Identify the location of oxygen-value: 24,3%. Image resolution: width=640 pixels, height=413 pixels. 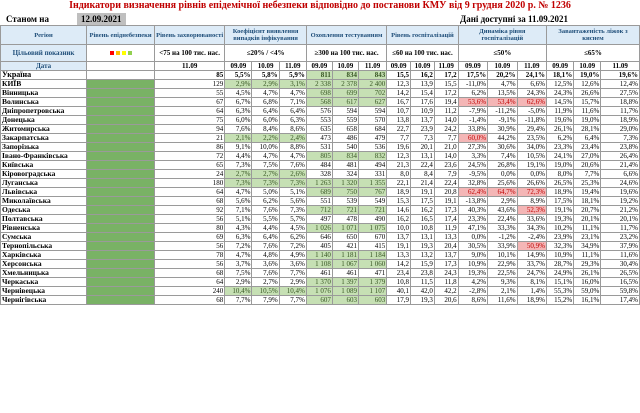
(560, 93).